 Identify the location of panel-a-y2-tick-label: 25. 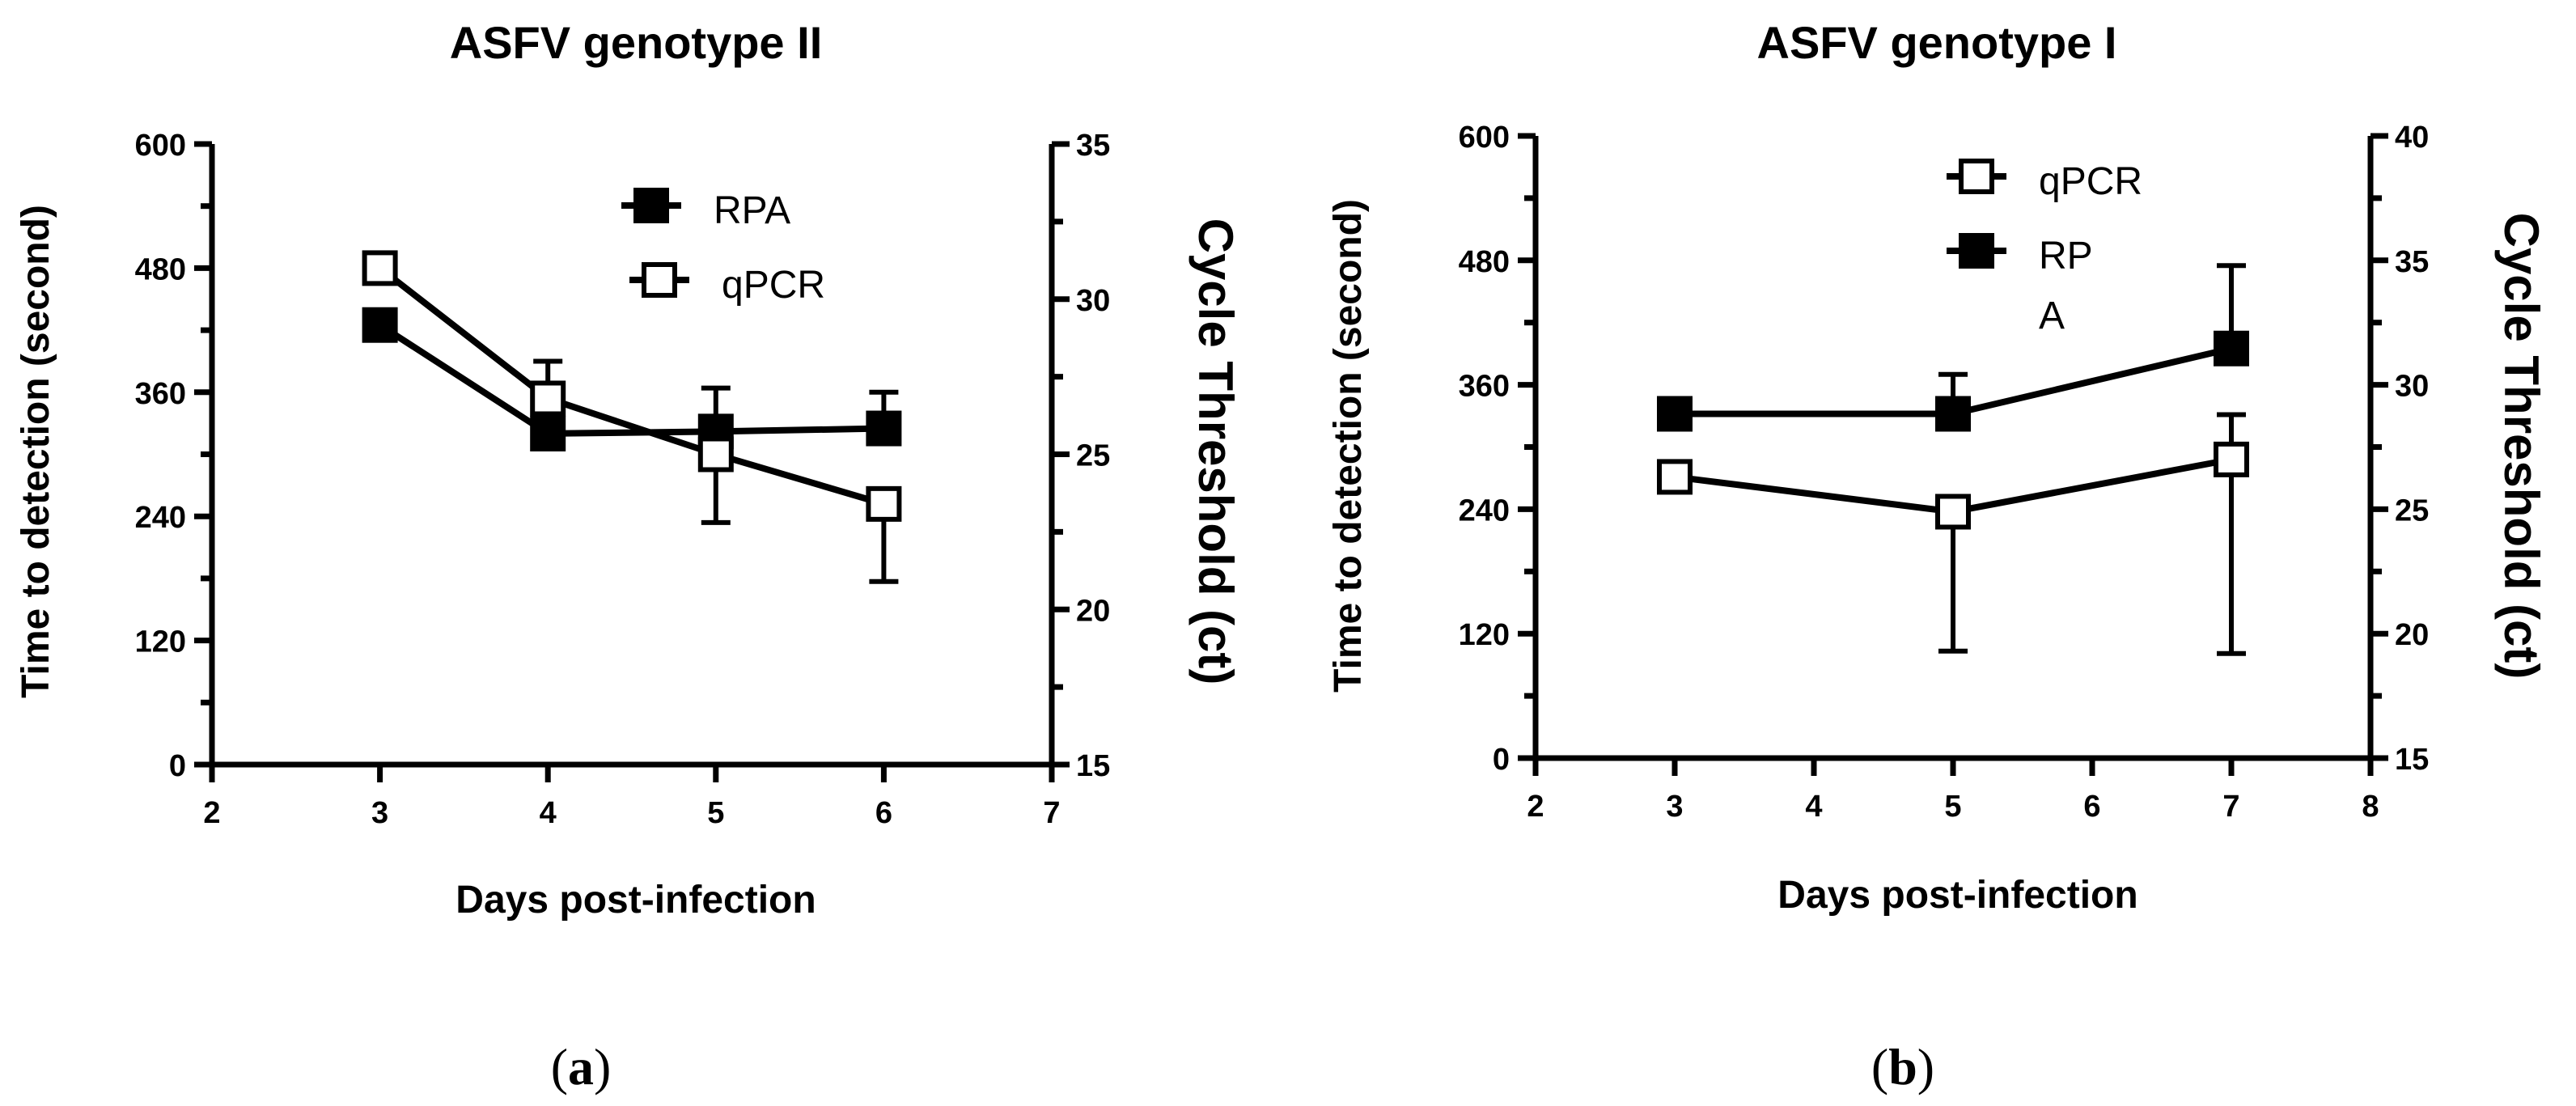
(1093, 456).